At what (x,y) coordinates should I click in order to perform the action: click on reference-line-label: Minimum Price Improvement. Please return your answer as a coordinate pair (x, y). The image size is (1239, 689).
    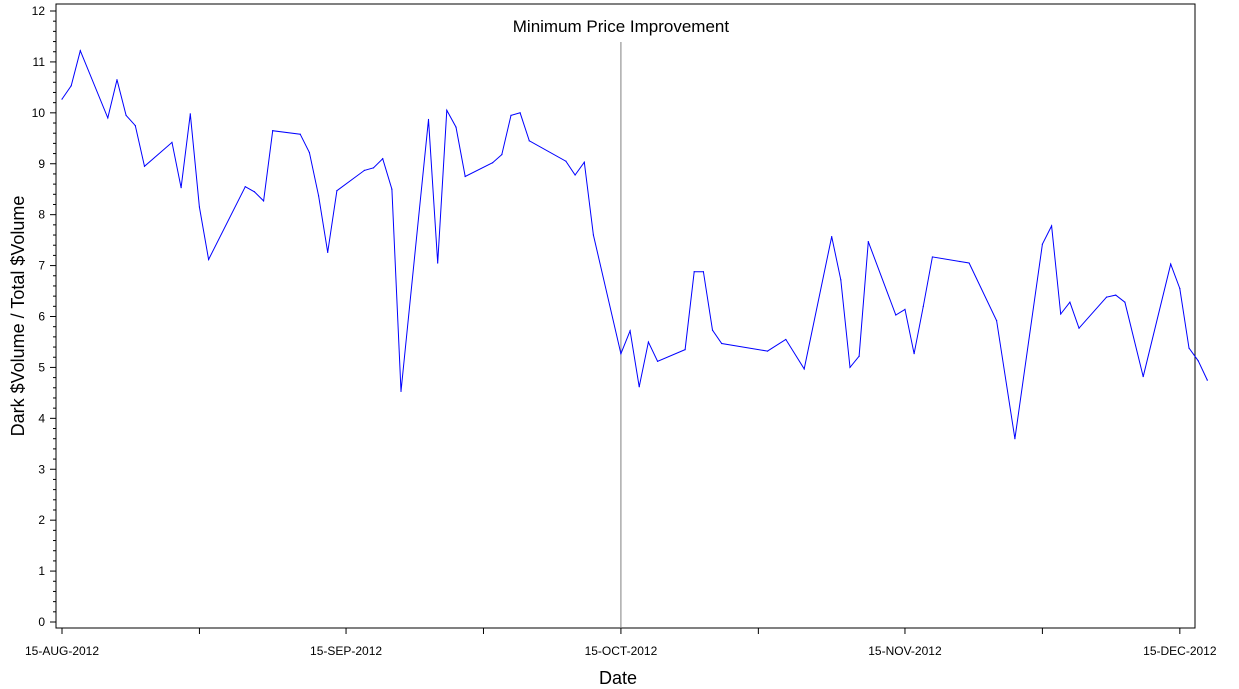
    Looking at the image, I should click on (621, 26).